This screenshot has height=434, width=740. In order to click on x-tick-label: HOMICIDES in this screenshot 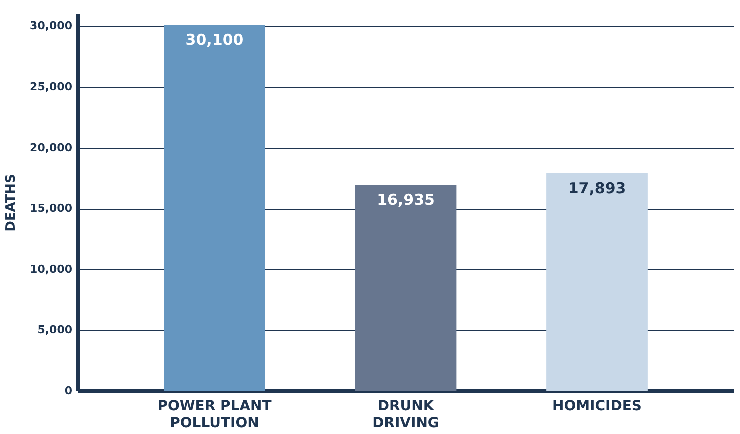, I will do `click(597, 406)`.